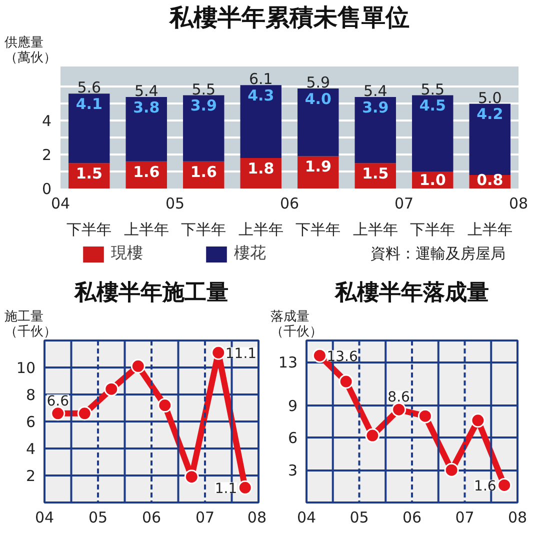  Describe the element at coordinates (47, 189) in the screenshot. I see `y-tick-label: 0` at that location.